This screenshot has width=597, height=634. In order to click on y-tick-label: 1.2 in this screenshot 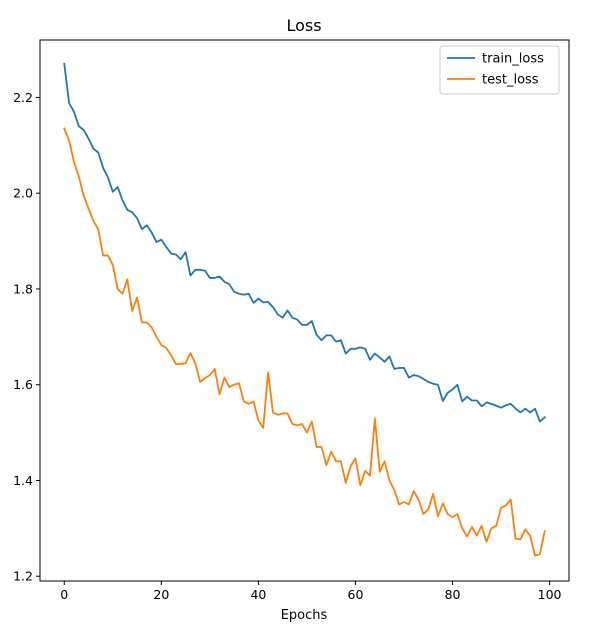, I will do `click(23, 576)`.